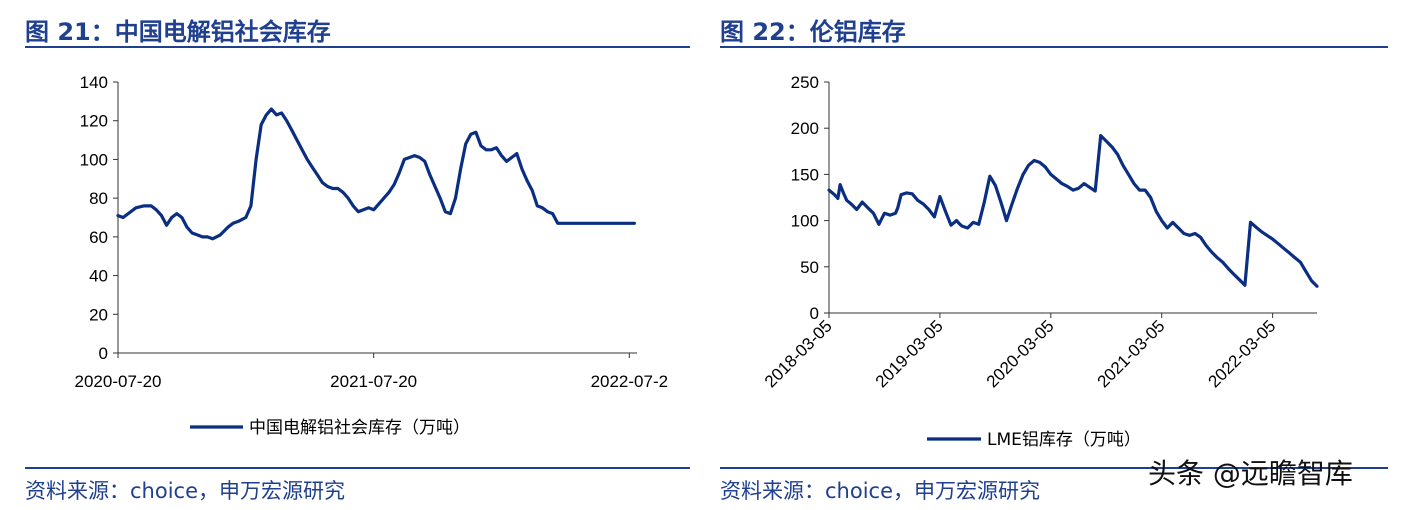 This screenshot has height=510, width=1418. What do you see at coordinates (909, 353) in the screenshot?
I see `x-tick-label: 2019-03-05` at bounding box center [909, 353].